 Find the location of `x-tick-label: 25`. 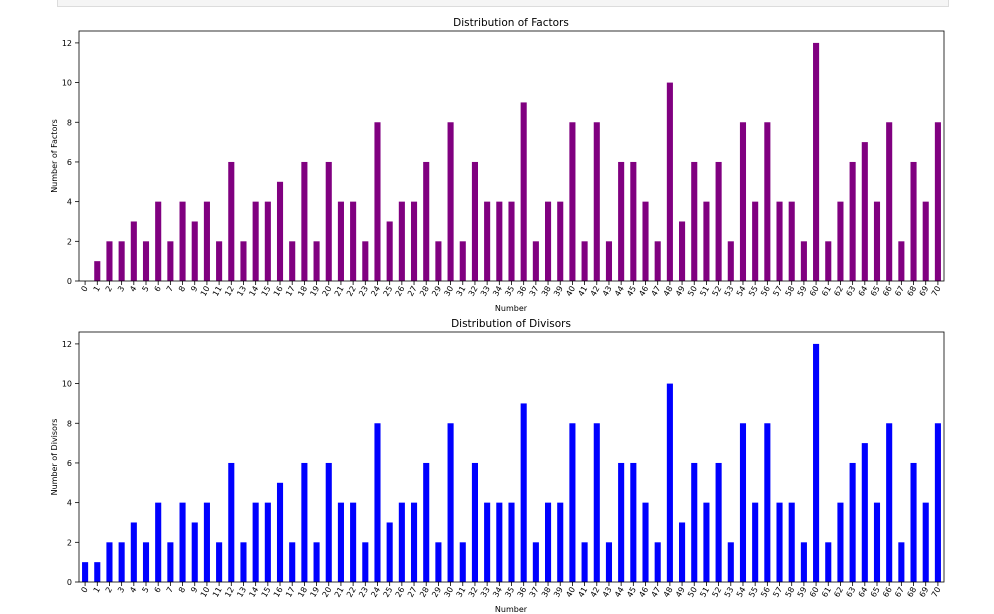

x-tick-label: 25 is located at coordinates (388, 291).